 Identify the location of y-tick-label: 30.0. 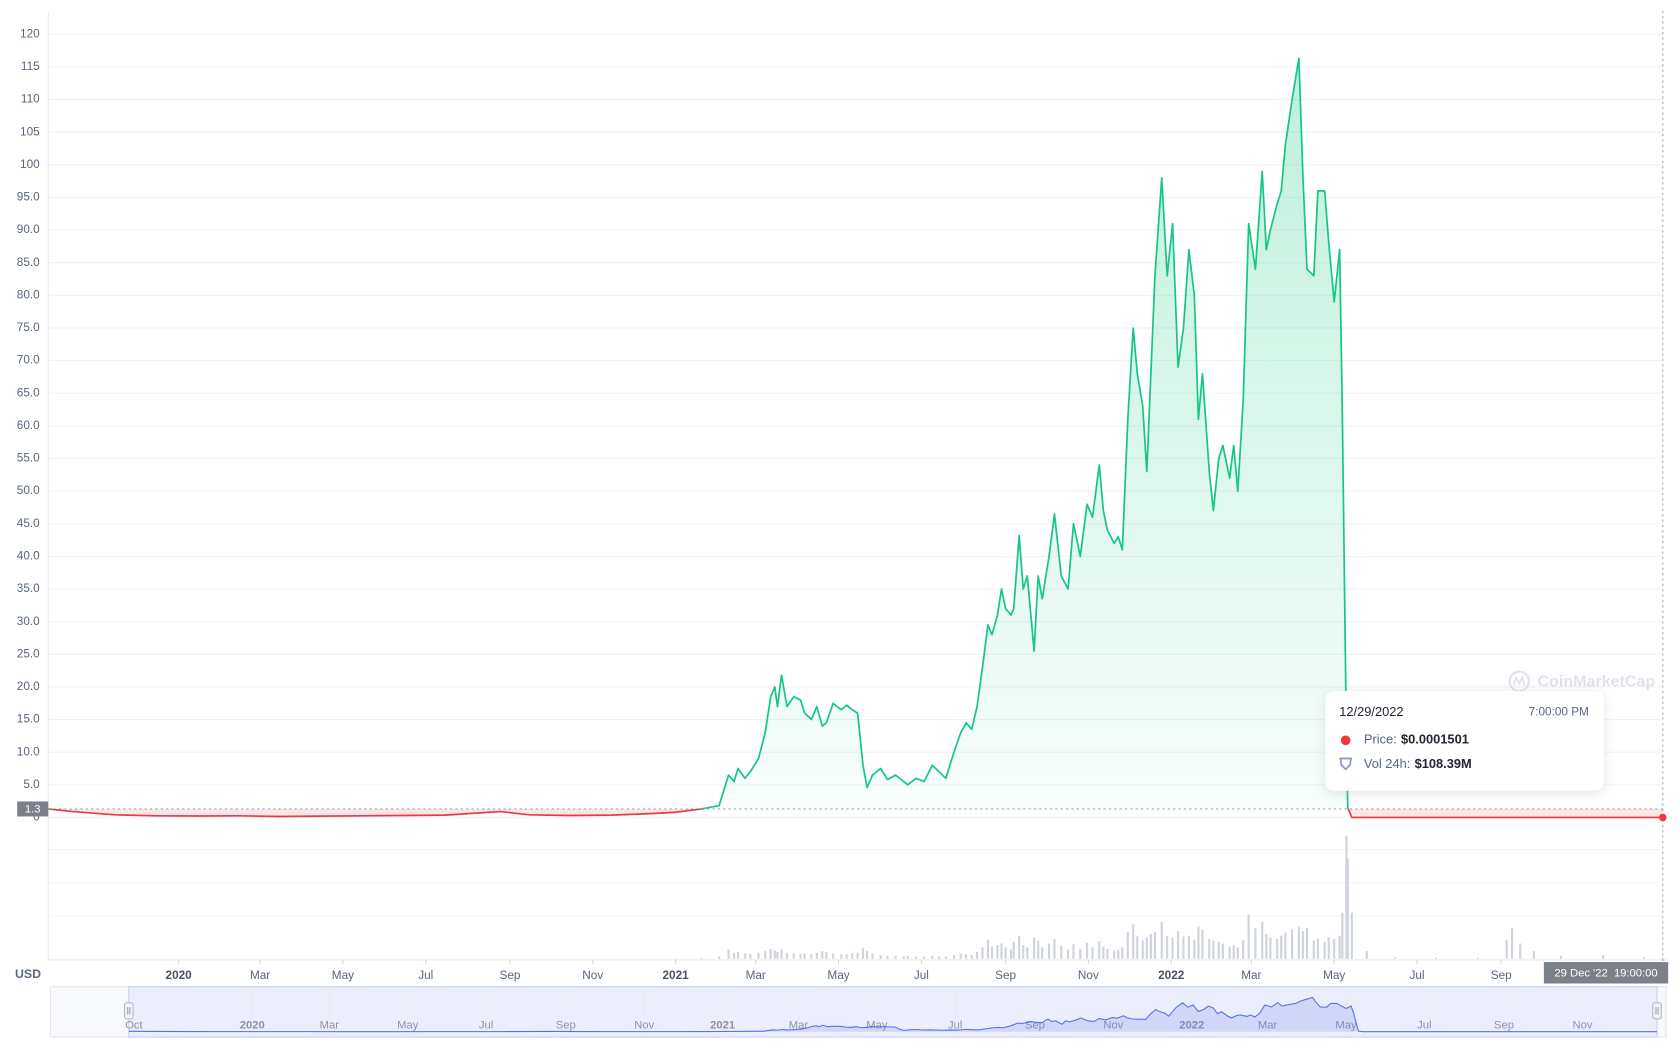
(28, 621).